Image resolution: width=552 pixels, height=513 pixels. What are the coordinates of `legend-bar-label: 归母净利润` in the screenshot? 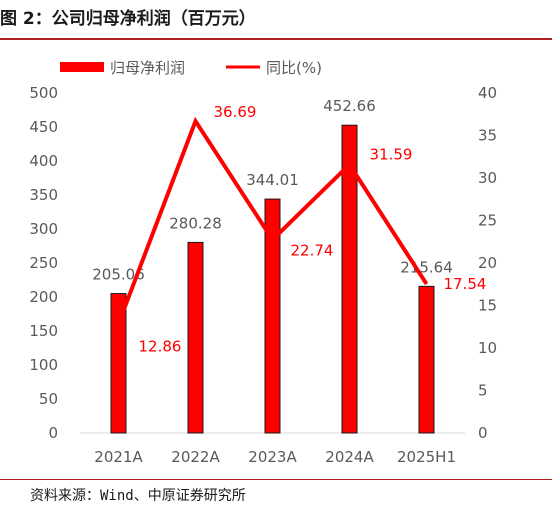 It's located at (147, 68).